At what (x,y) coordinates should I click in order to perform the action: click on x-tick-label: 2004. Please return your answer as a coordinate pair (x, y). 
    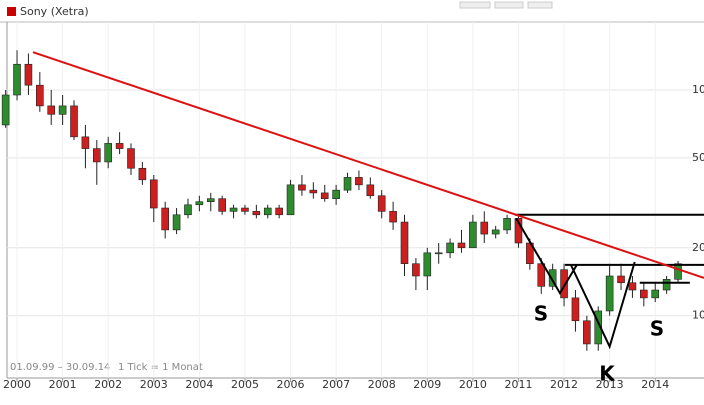
    Looking at the image, I should click on (199, 384).